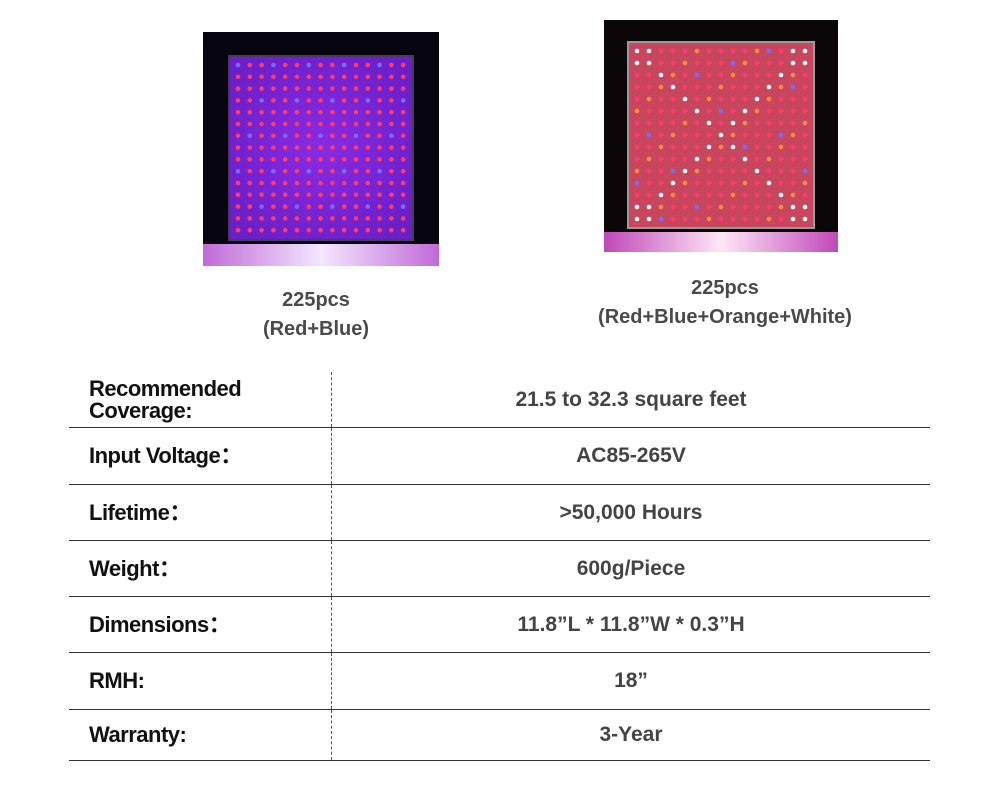 This screenshot has width=1000, height=788. Describe the element at coordinates (499, 625) in the screenshot. I see `spec-row-dimensions: Dimensions： 11.8”L * 11.8”W * 0.3”H` at that location.